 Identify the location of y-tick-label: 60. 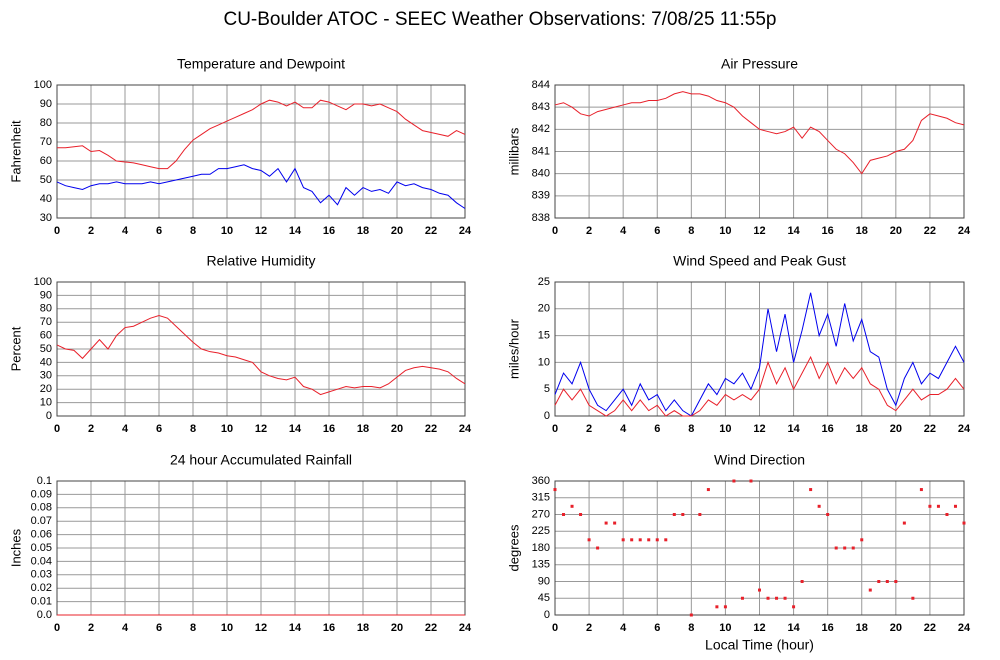
(46, 336).